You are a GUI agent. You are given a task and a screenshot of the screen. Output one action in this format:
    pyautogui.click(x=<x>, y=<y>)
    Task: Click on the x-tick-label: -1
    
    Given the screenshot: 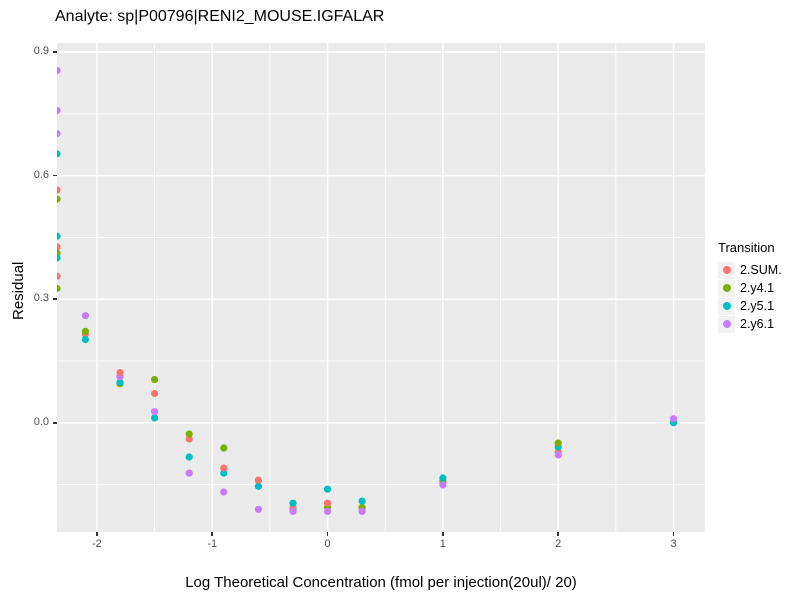 What is the action you would take?
    pyautogui.click(x=212, y=544)
    